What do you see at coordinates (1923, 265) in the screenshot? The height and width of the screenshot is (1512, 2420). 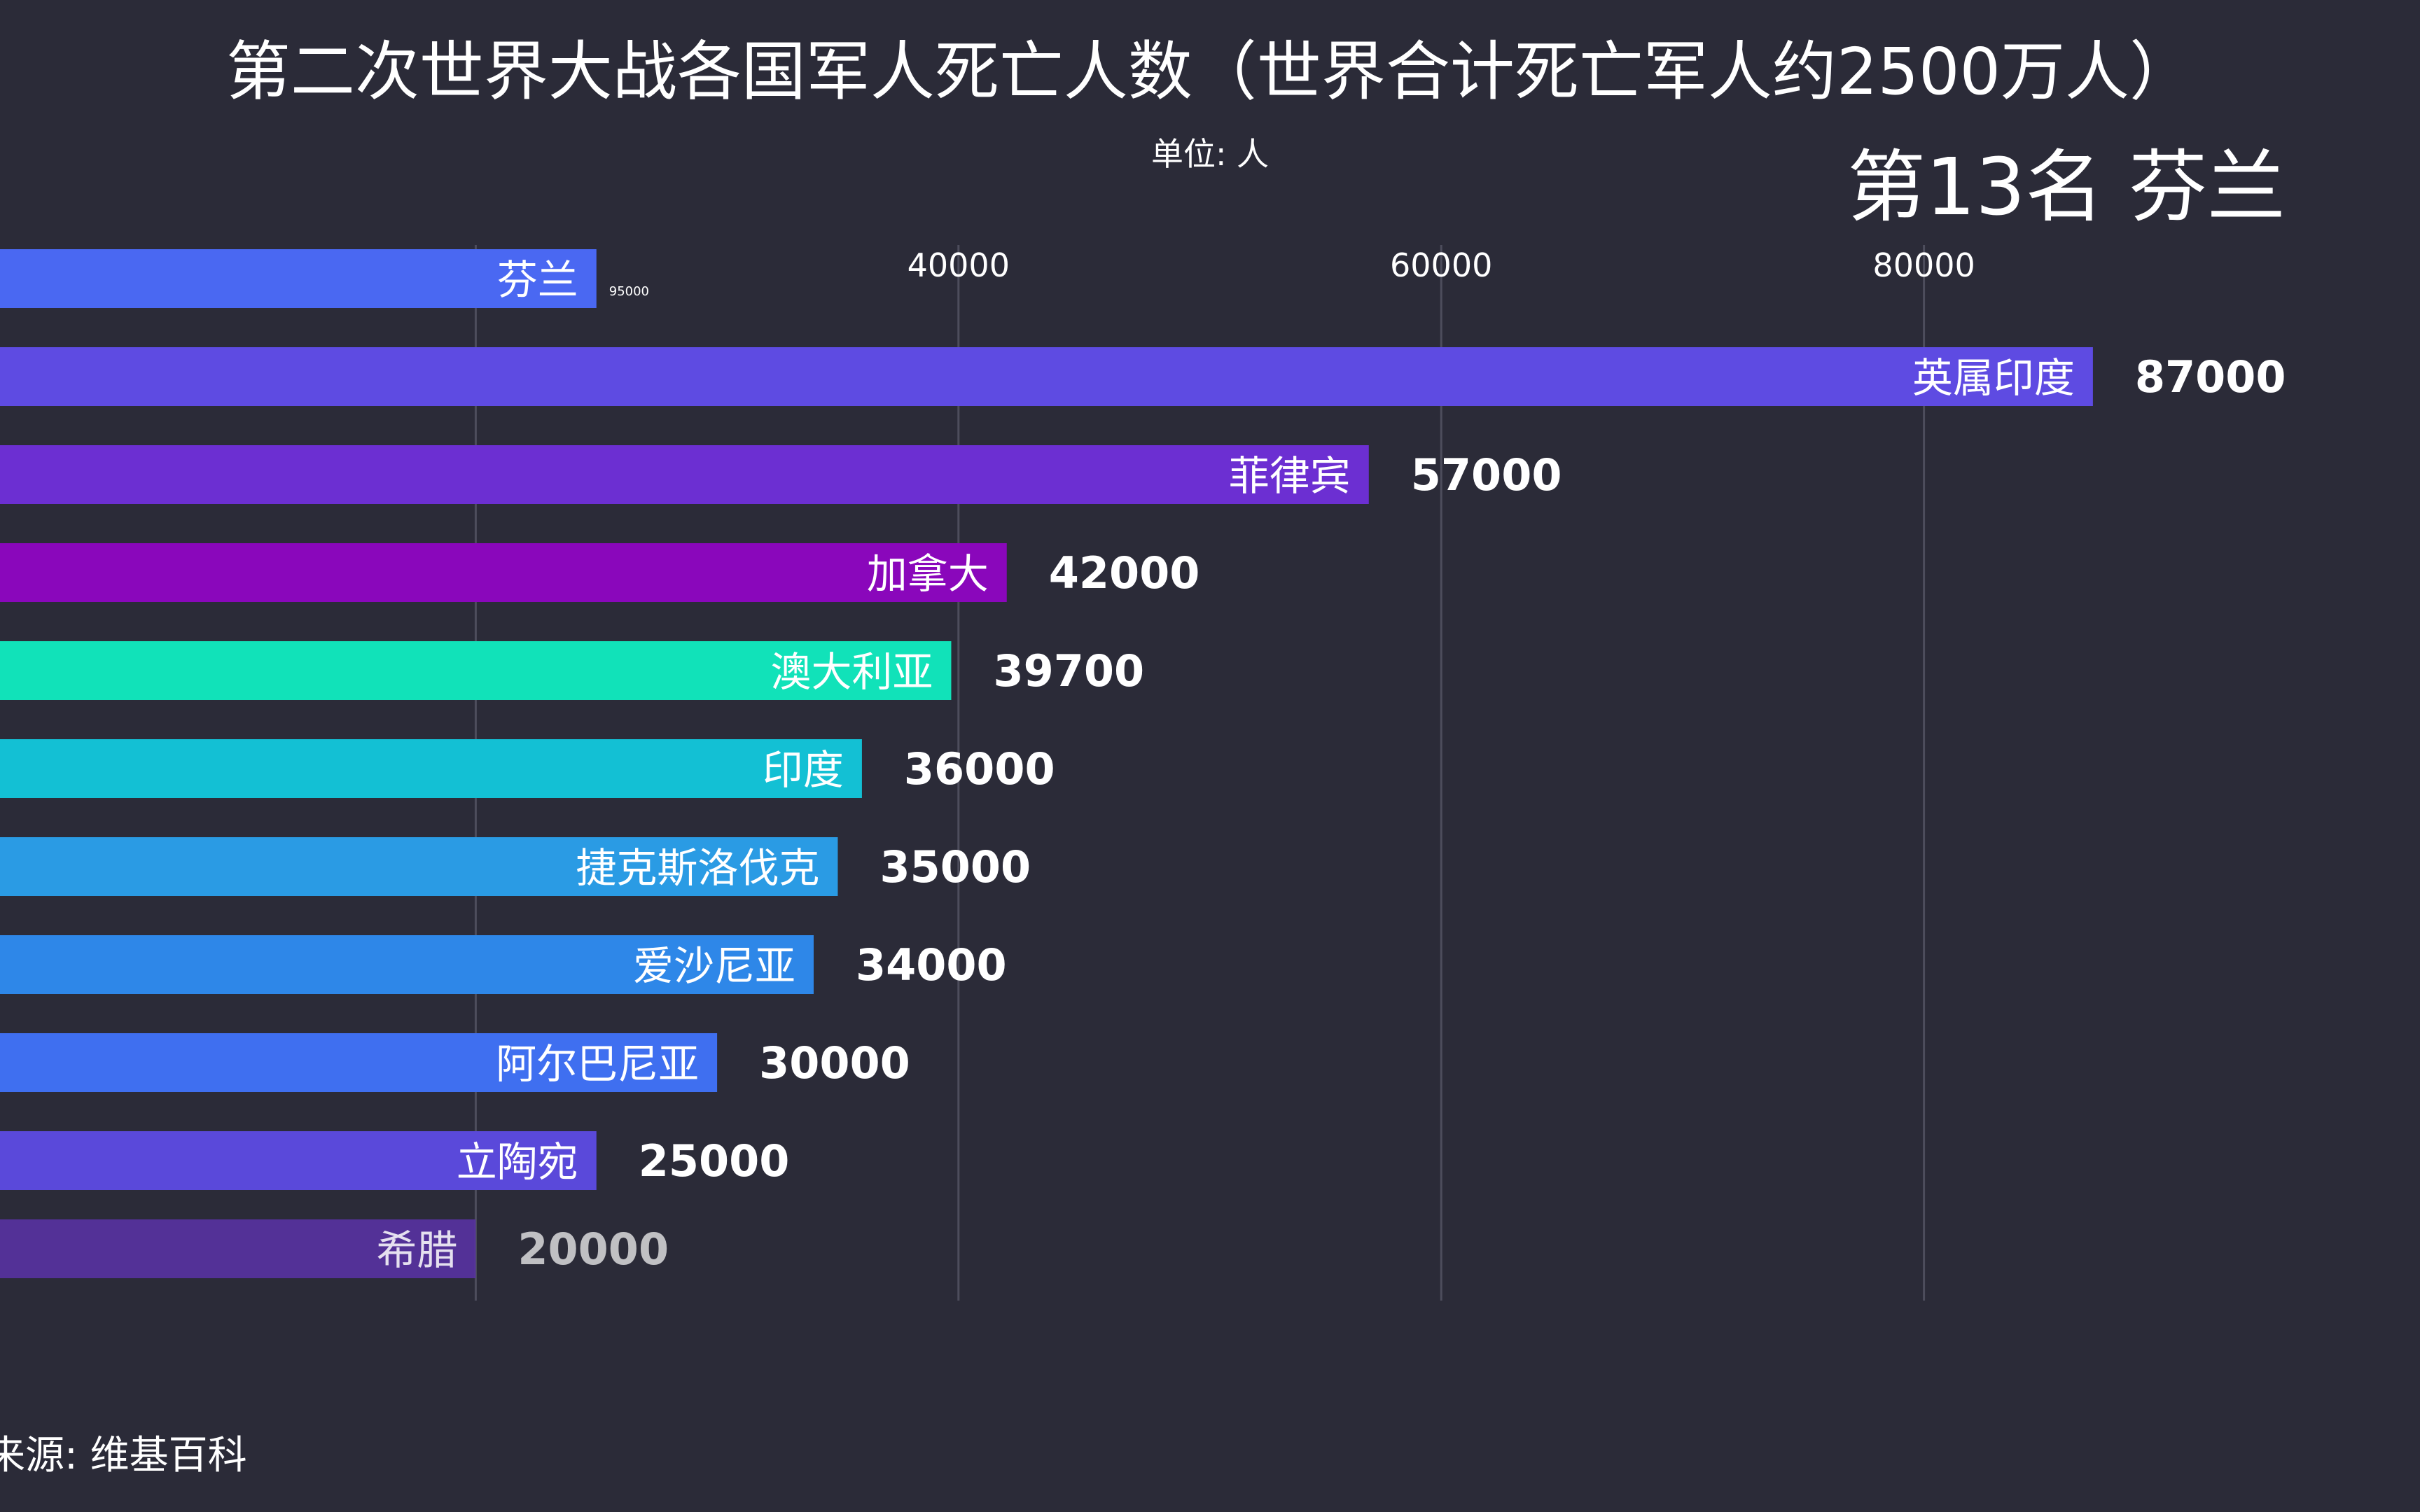 I see `x-tick-label: 80000` at bounding box center [1923, 265].